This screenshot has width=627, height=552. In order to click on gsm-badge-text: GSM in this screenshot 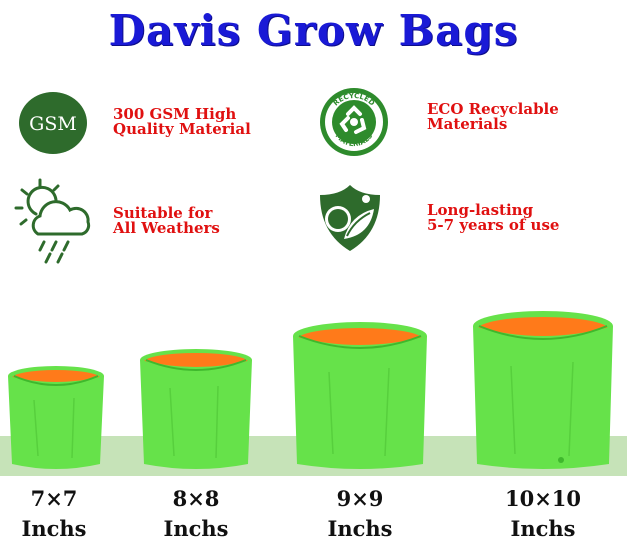, I will do `click(53, 124)`.